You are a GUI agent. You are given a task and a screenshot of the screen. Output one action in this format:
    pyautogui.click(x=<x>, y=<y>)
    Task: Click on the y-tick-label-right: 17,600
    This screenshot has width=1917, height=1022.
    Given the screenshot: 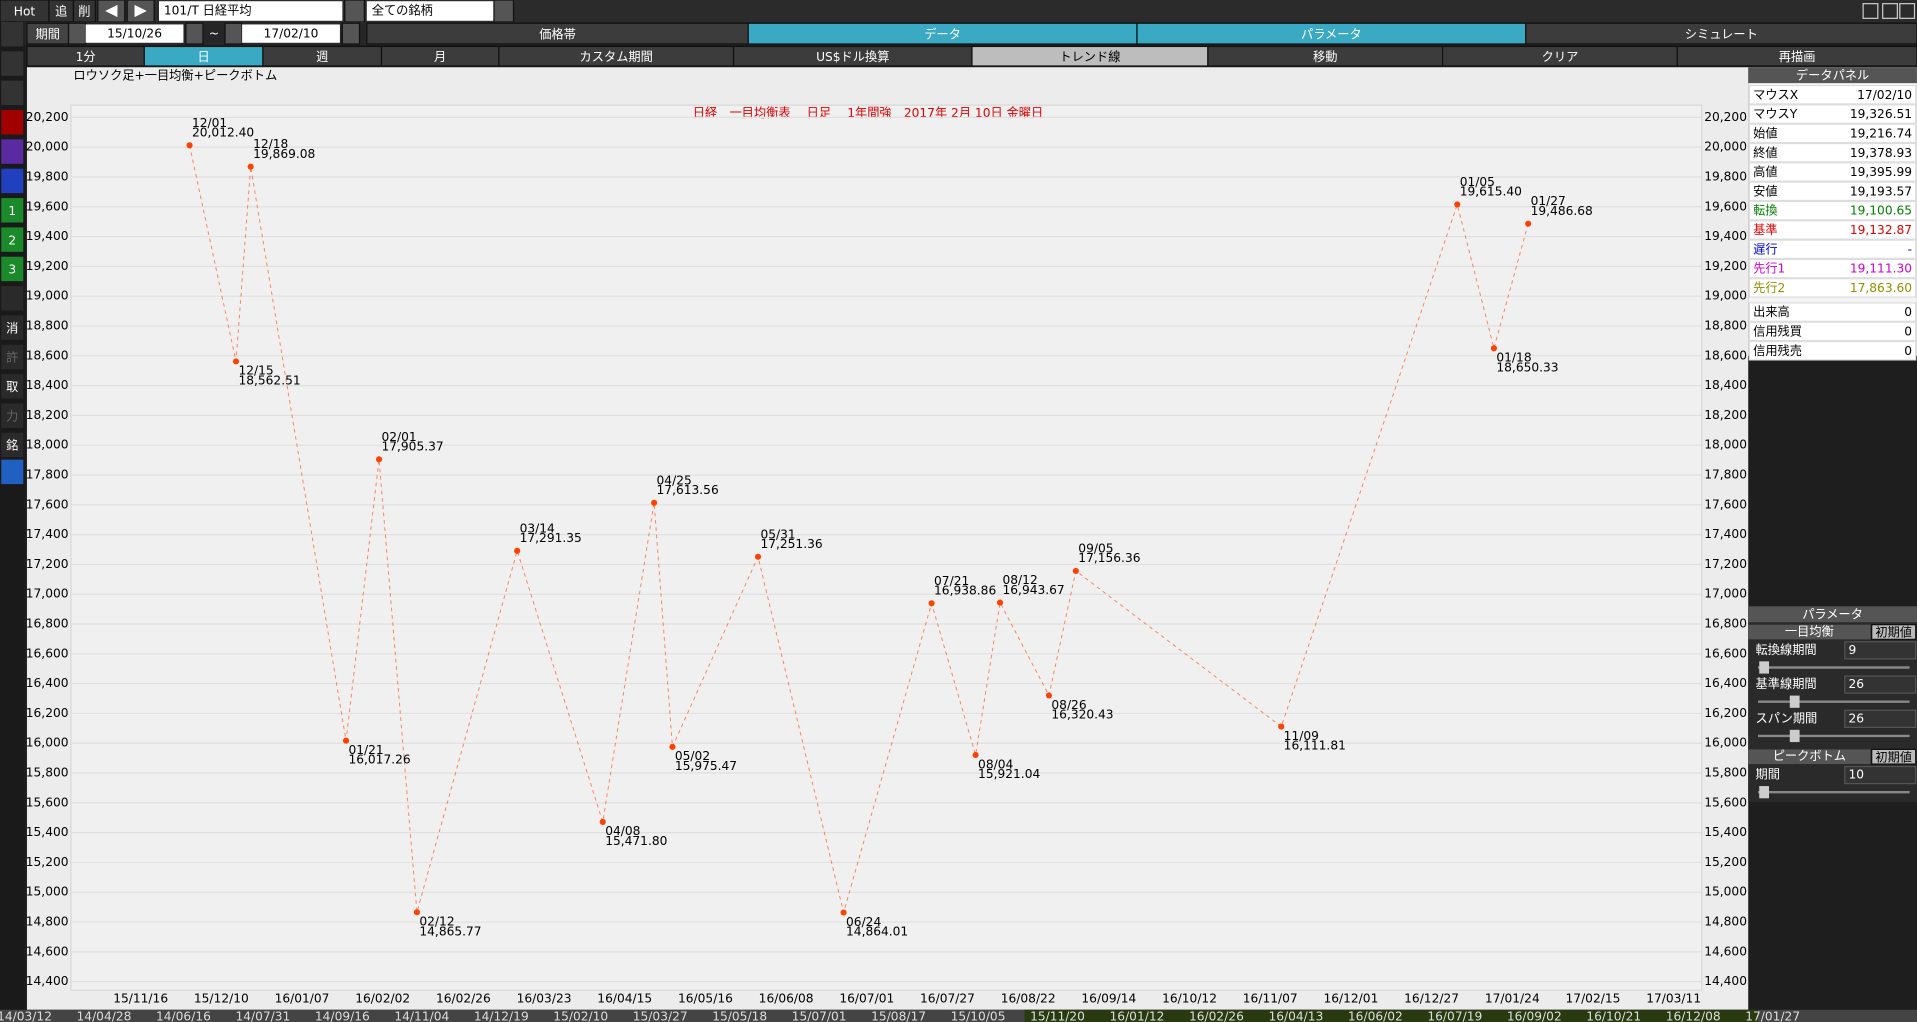 What is the action you would take?
    pyautogui.click(x=1725, y=504)
    